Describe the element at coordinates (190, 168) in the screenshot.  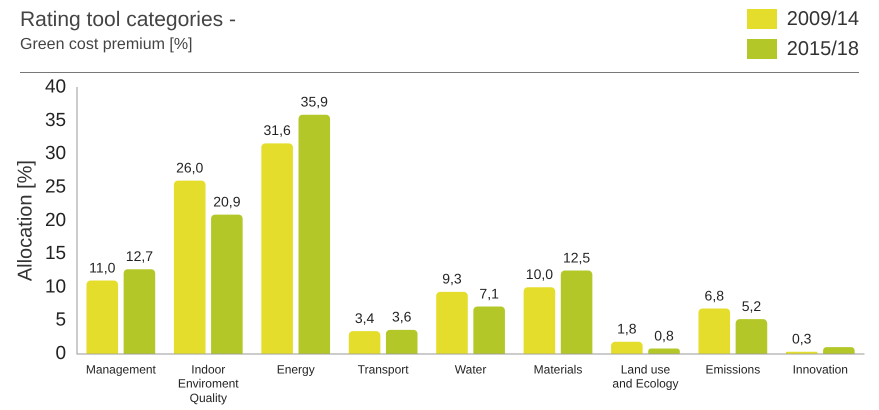
I see `data-label: 26,0` at that location.